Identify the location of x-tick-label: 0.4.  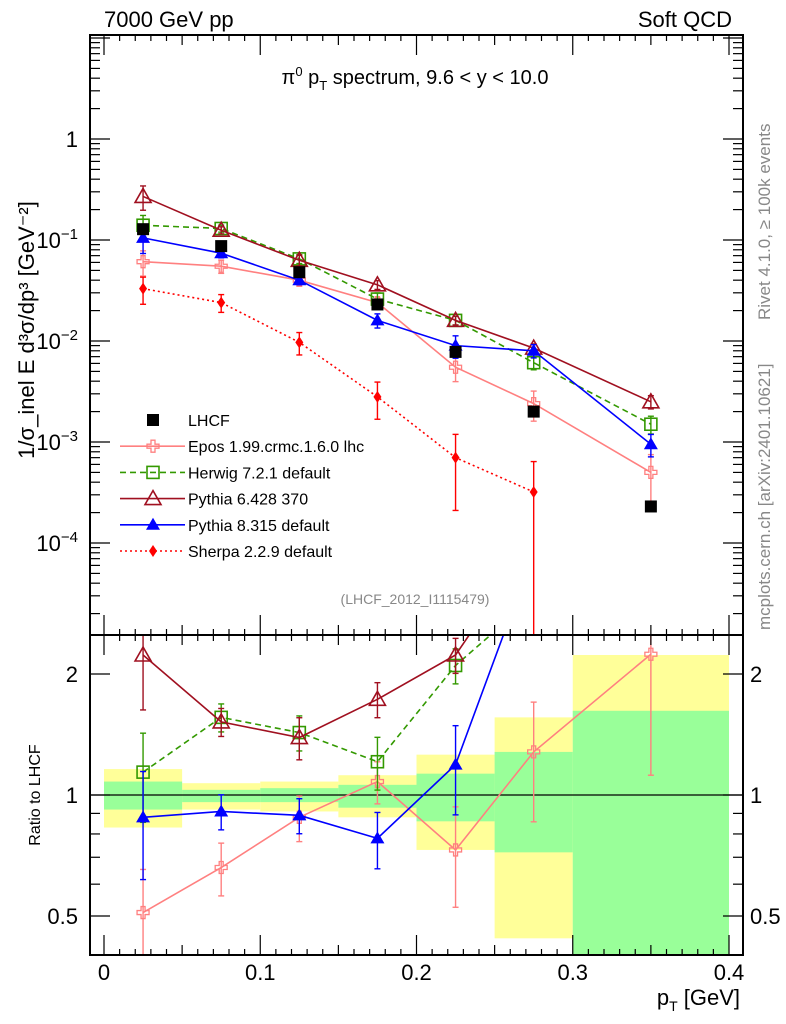
(729, 972).